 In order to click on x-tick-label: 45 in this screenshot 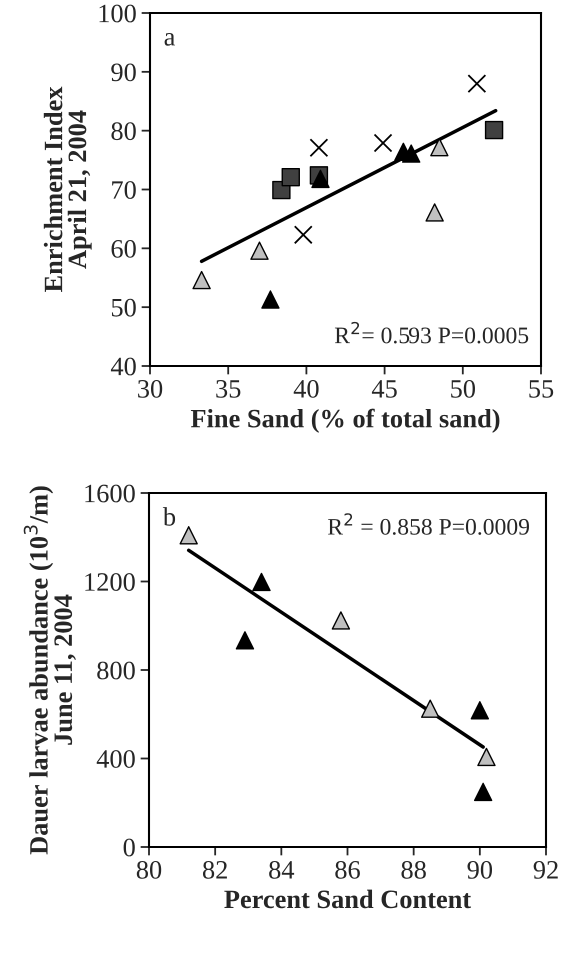, I will do `click(384, 389)`.